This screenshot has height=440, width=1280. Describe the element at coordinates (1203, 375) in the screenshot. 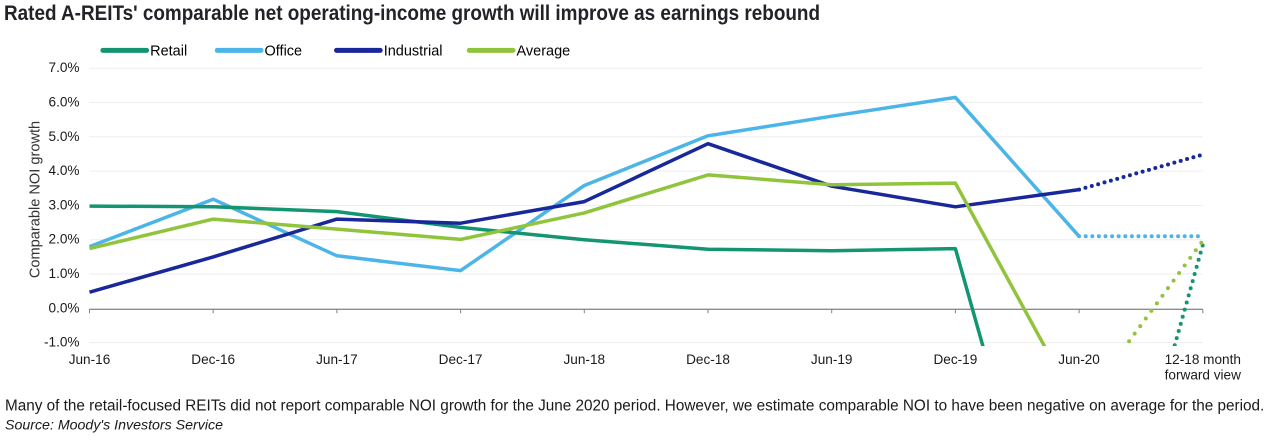

I see `svg-text: forward view` at that location.